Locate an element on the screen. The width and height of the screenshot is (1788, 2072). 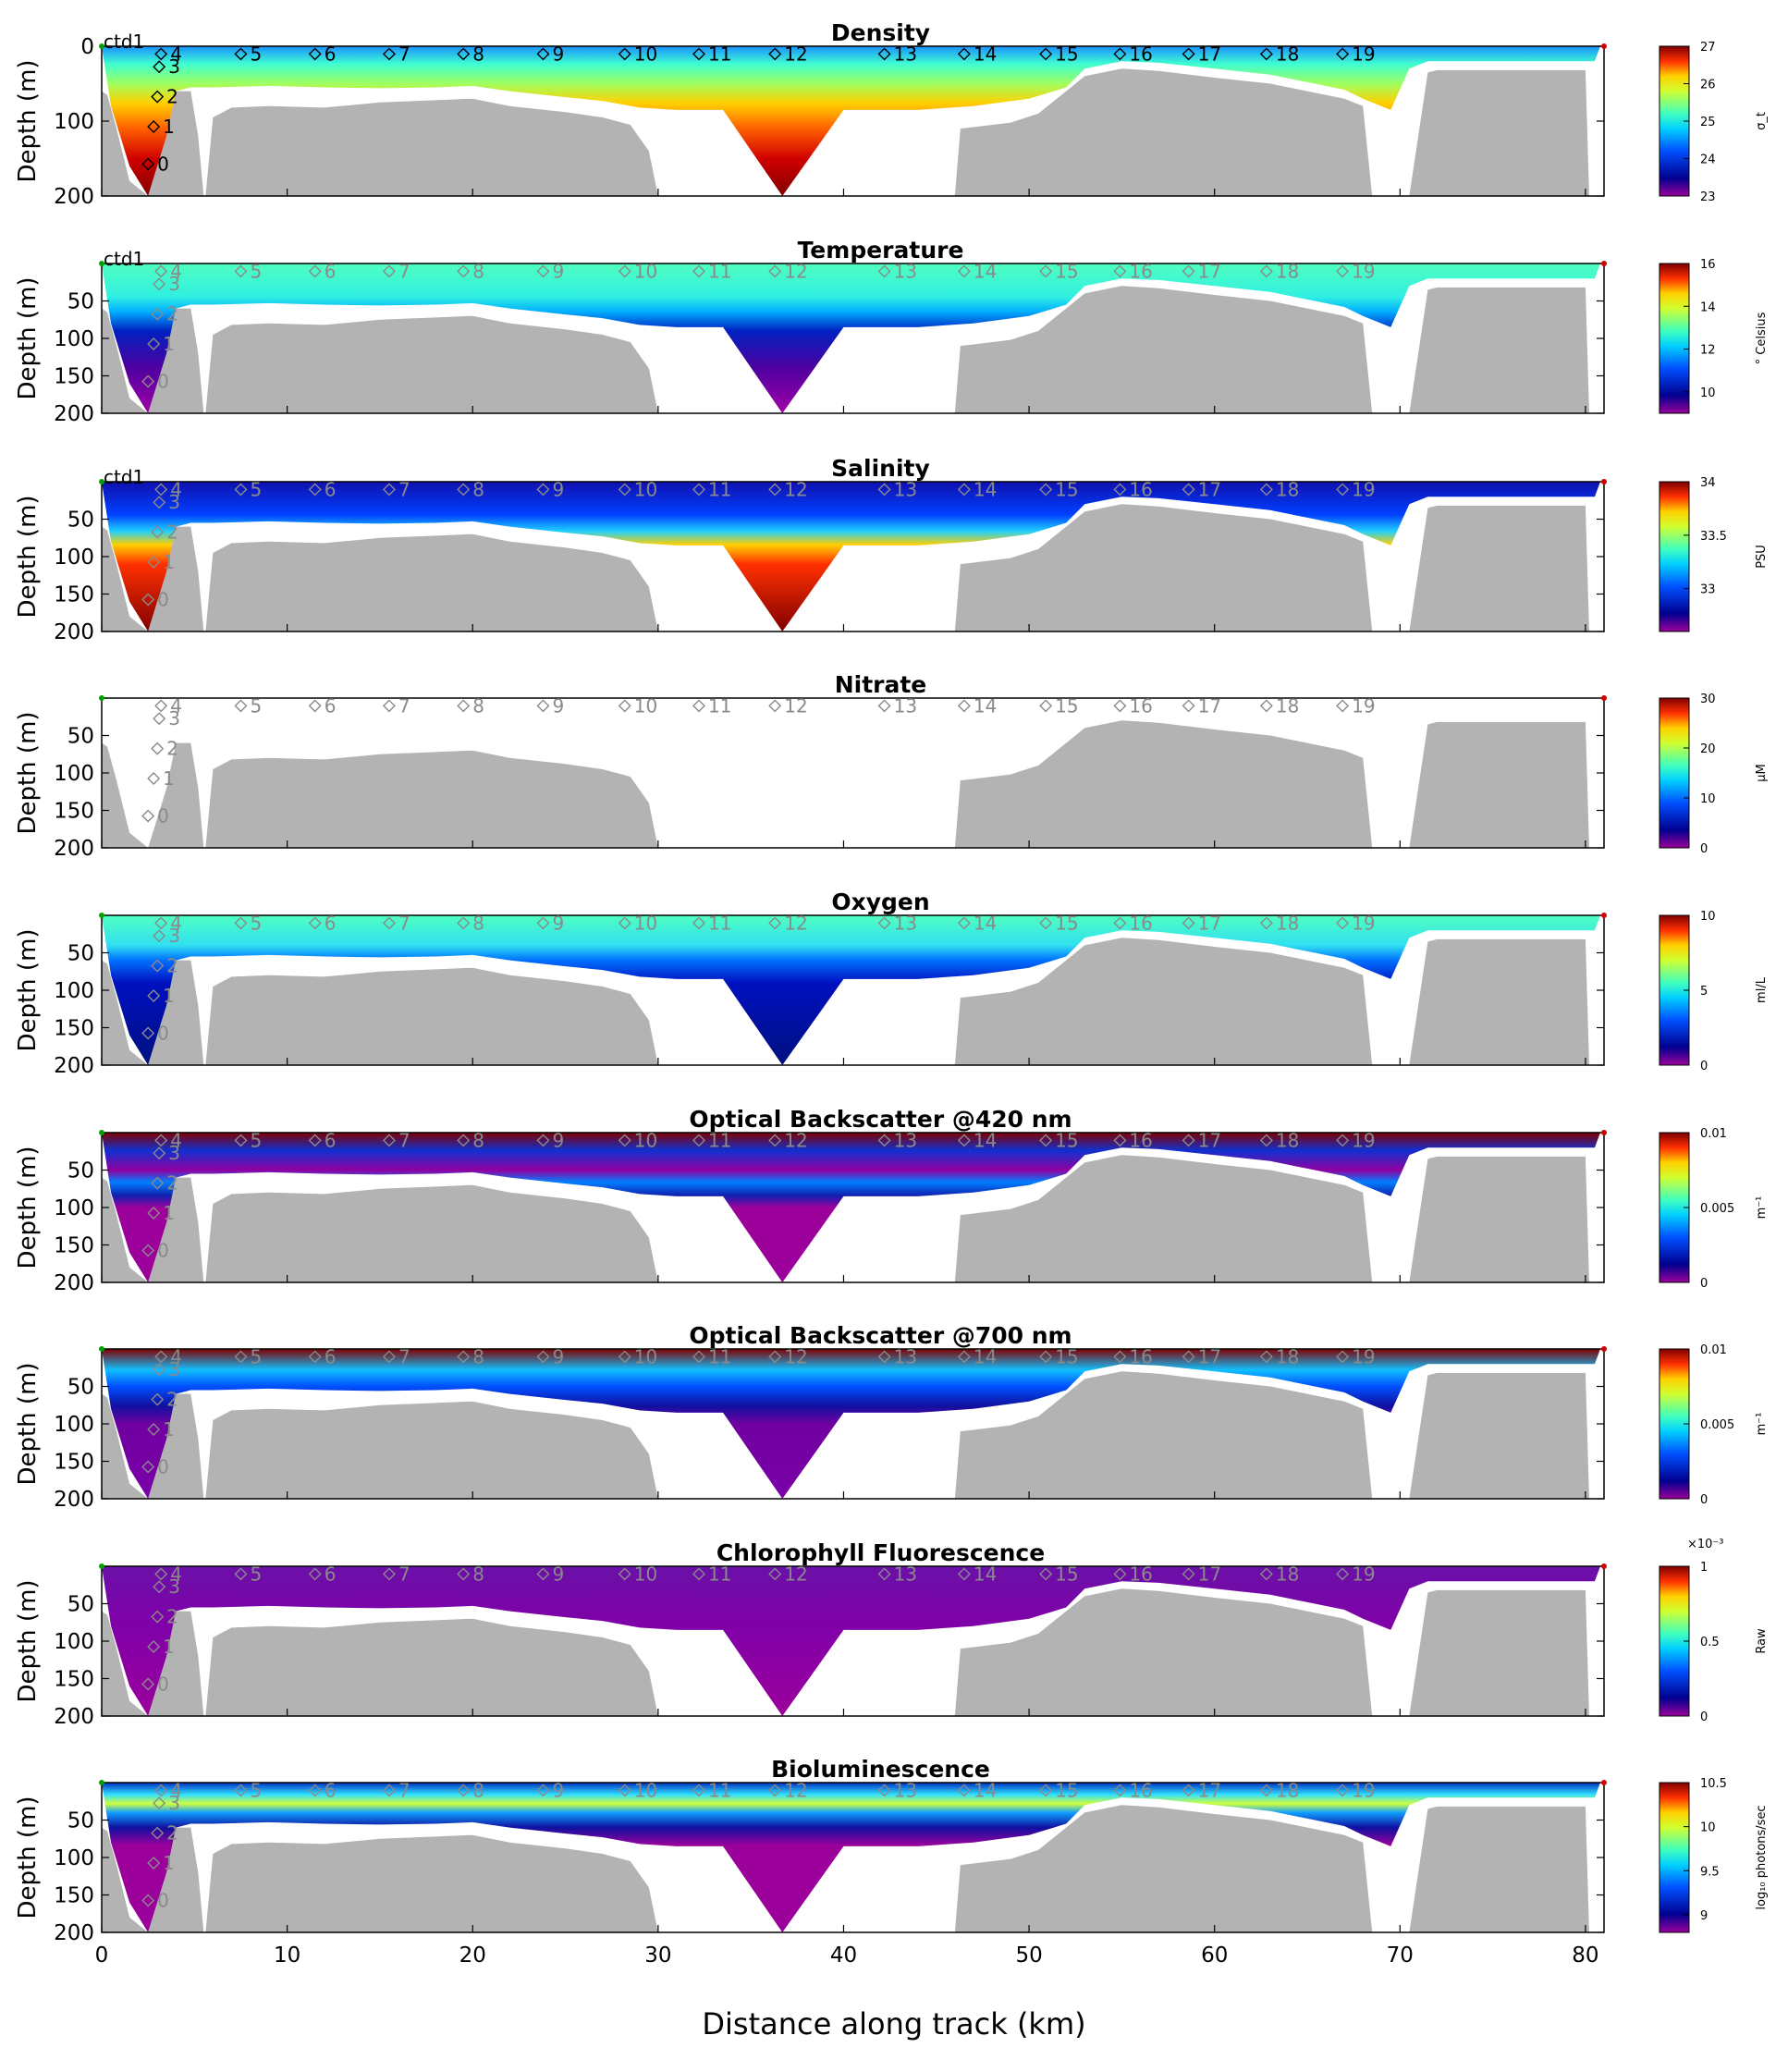
track-end-marker is located at coordinates (1604, 1782).